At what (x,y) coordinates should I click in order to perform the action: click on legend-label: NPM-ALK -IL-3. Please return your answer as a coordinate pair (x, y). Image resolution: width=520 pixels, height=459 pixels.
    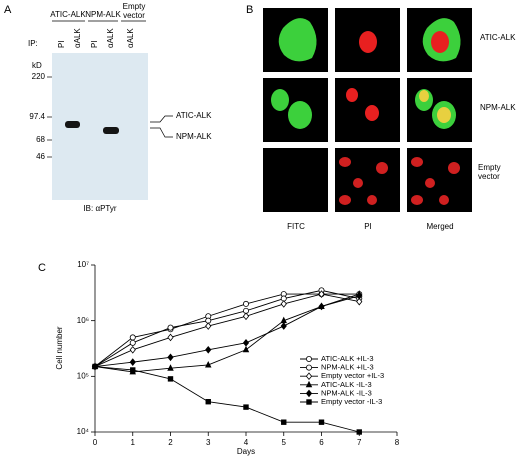
    Looking at the image, I should click on (346, 392).